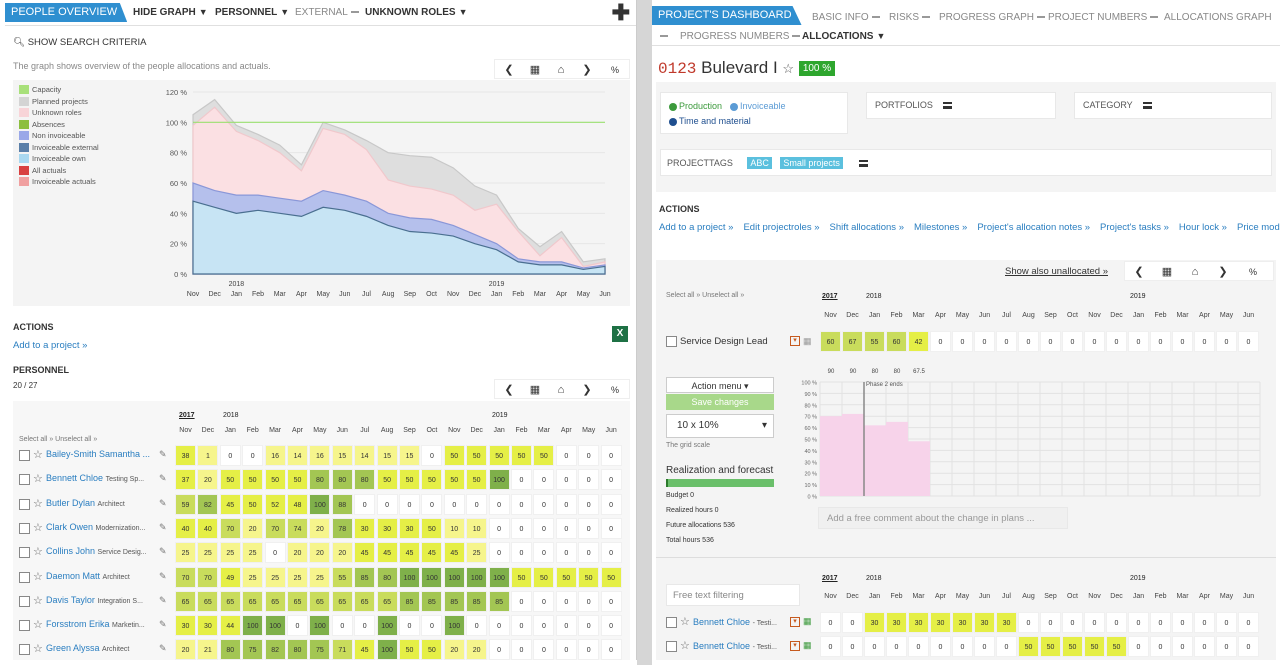 The image size is (1285, 665). Describe the element at coordinates (80, 42) in the screenshot. I see `show-search-criteria: 🔍︎ SHOW SEARCH CRITERIA` at that location.